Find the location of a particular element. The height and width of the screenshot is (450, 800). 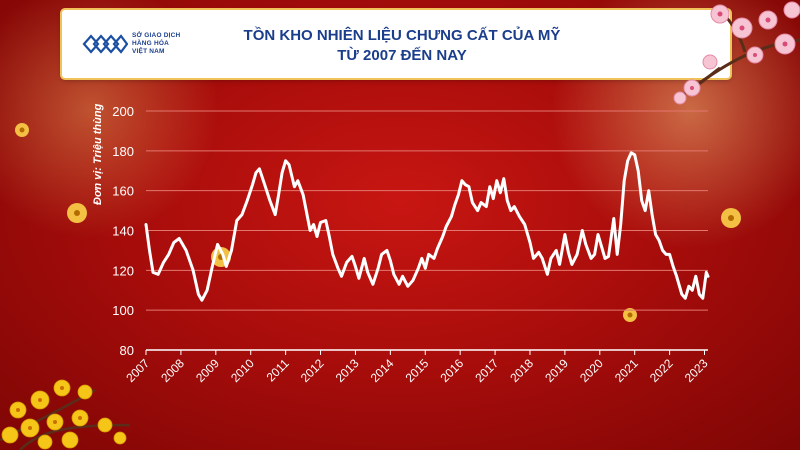

x-tick-label: 2021 is located at coordinates (626, 370).